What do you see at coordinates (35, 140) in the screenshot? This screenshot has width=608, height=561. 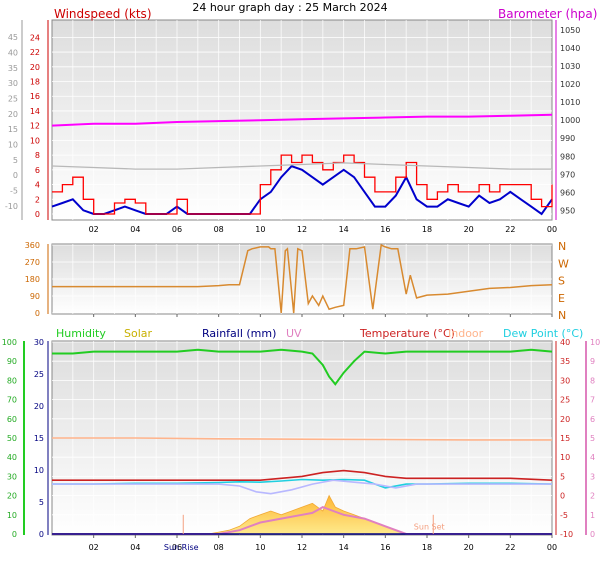 I see `windspeed-tick-label: 10` at bounding box center [35, 140].